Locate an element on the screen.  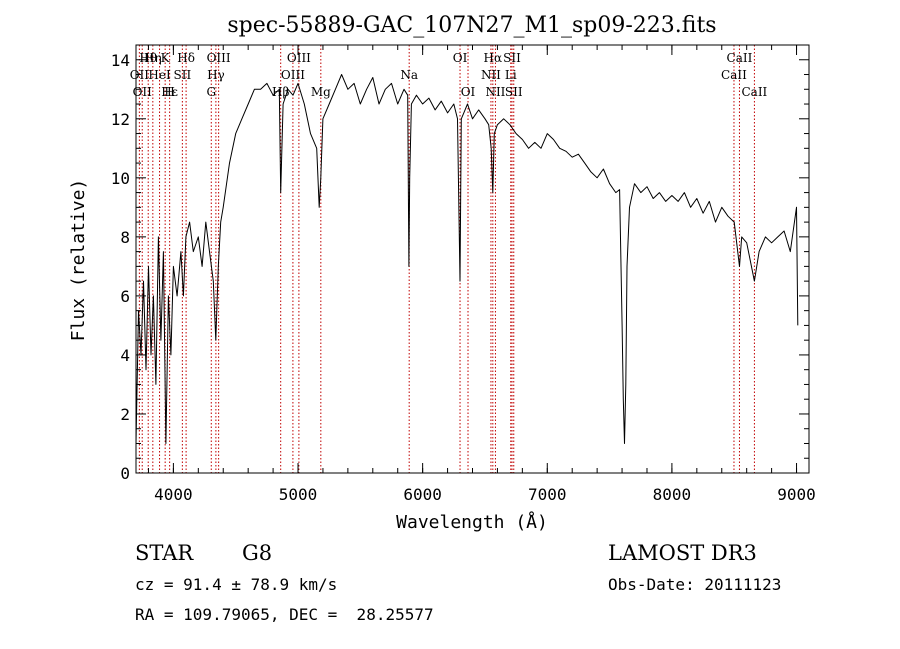
spectral-line-label: Hη is located at coordinates (153, 58).